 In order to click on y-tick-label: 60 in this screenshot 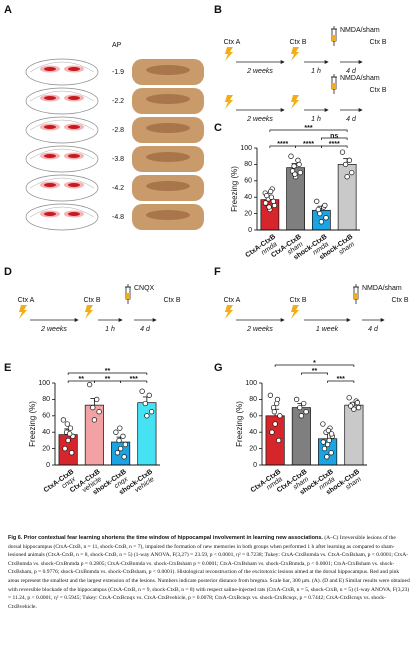, I will do `click(253, 416)`.